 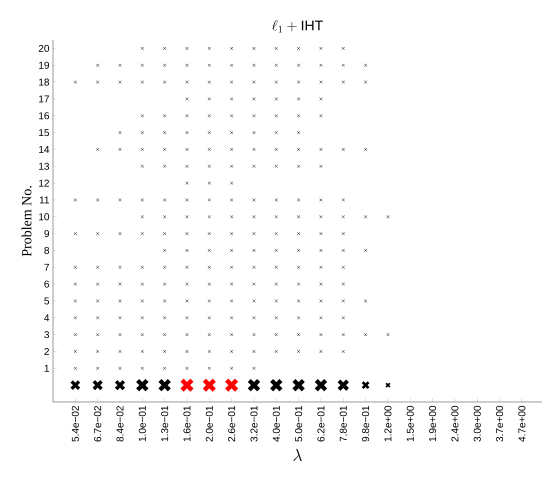 What do you see at coordinates (46, 267) in the screenshot?
I see `y-tick-label: 7` at bounding box center [46, 267].